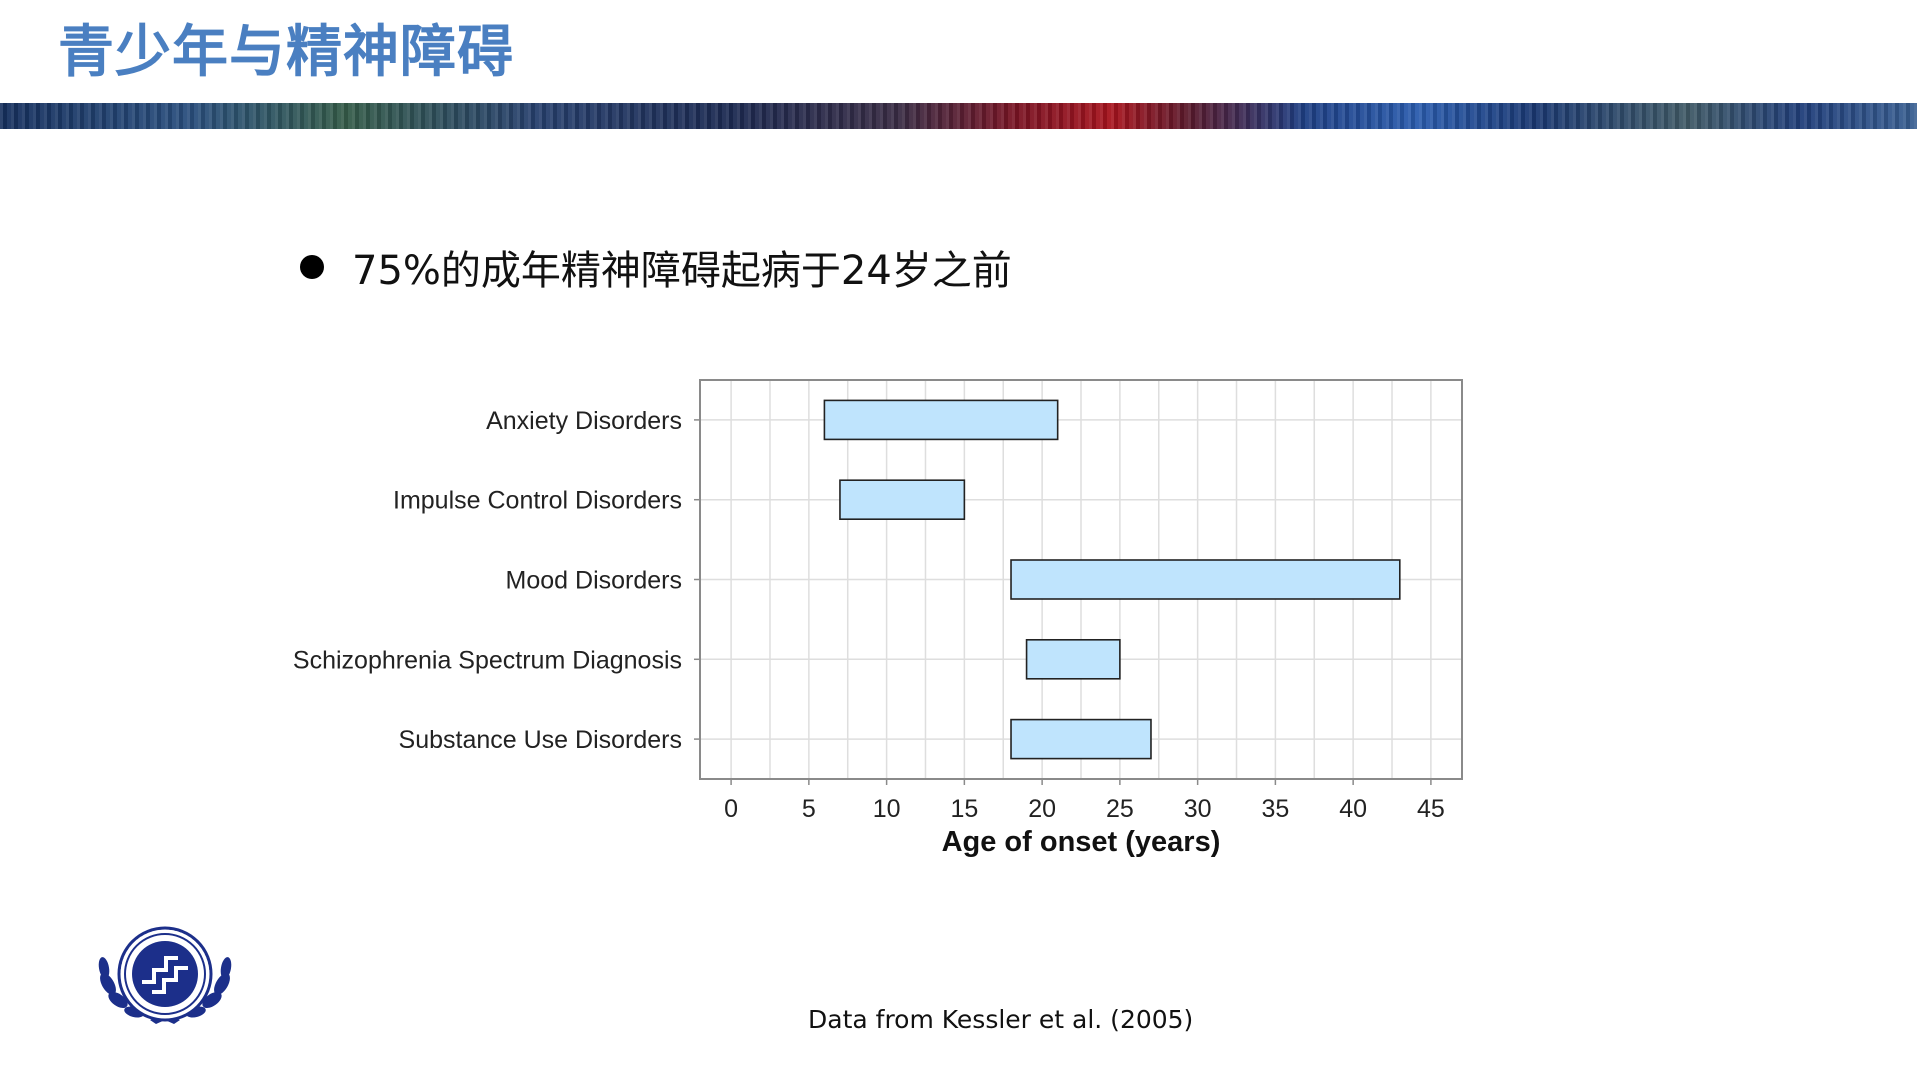 Image resolution: width=1917 pixels, height=1072 pixels. Describe the element at coordinates (958, 116) in the screenshot. I see `decorative-banner` at that location.